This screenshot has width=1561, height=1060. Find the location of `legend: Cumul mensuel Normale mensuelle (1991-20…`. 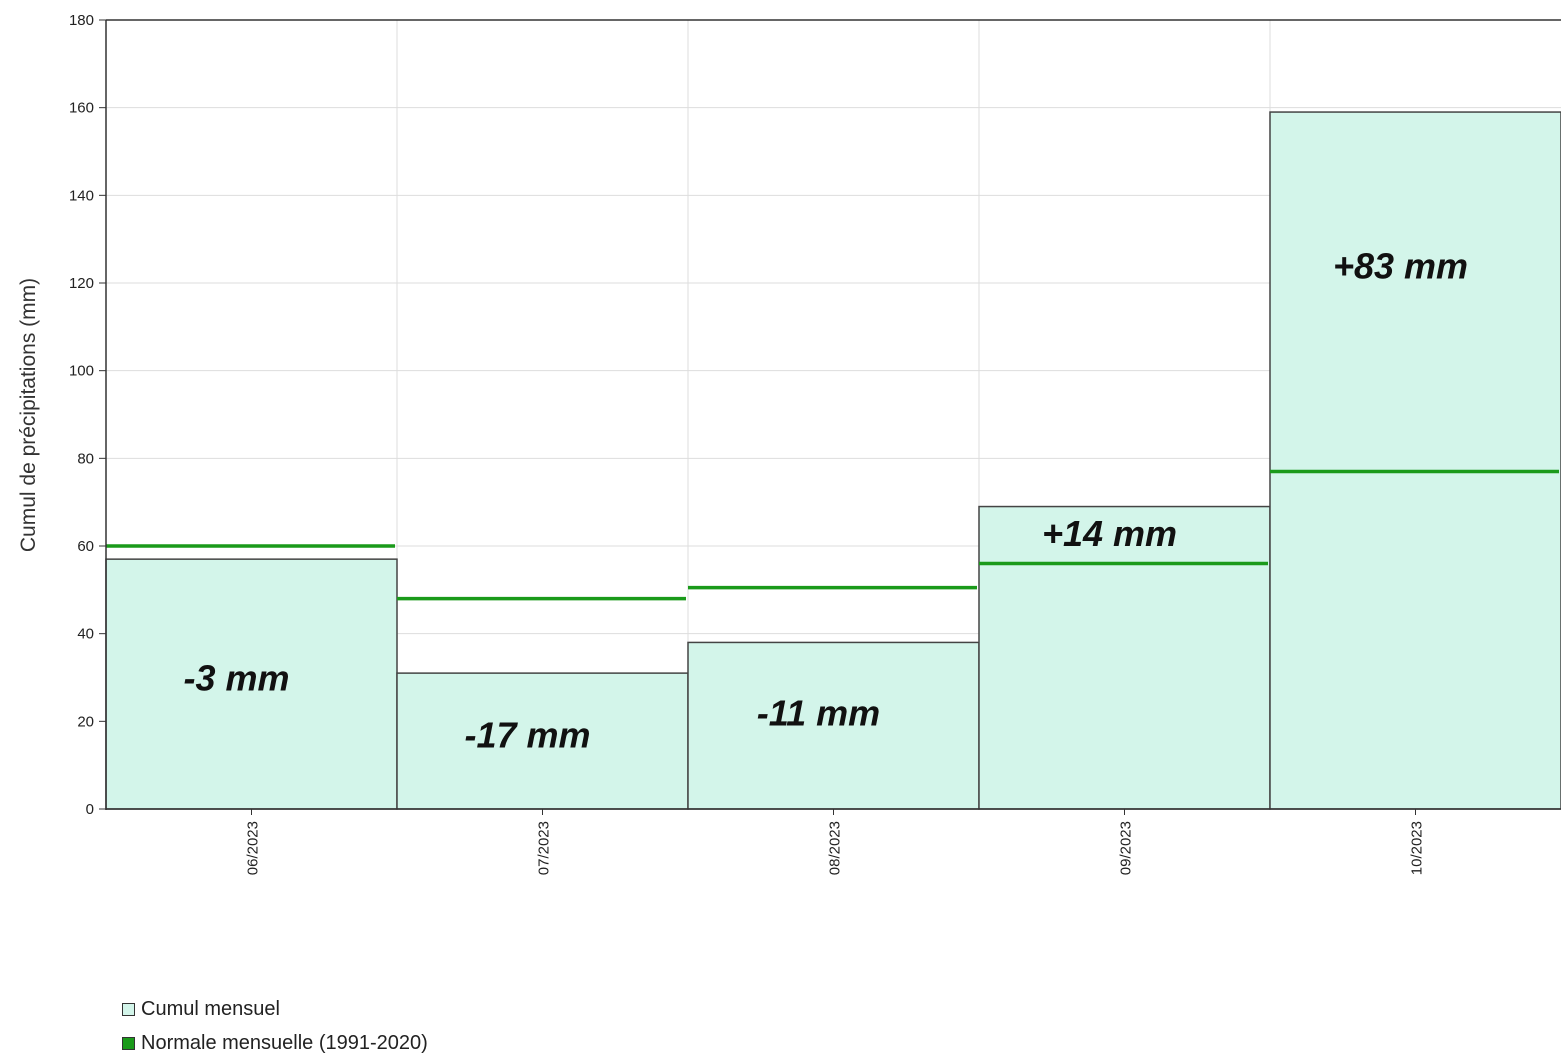

legend: Cumul mensuel Normale mensuelle (1991-20… is located at coordinates (275, 1026).